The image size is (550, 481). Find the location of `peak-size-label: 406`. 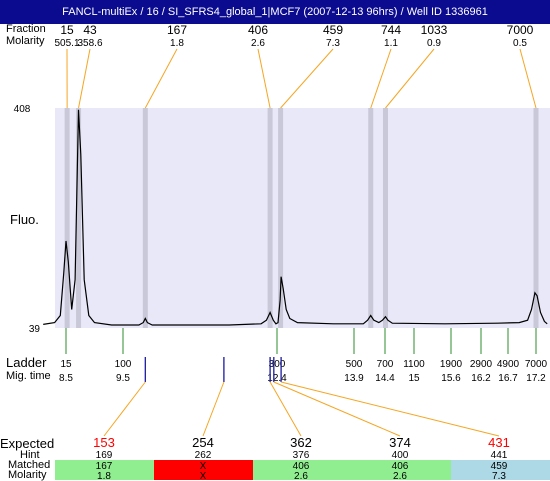

peak-size-label: 406 is located at coordinates (258, 30).